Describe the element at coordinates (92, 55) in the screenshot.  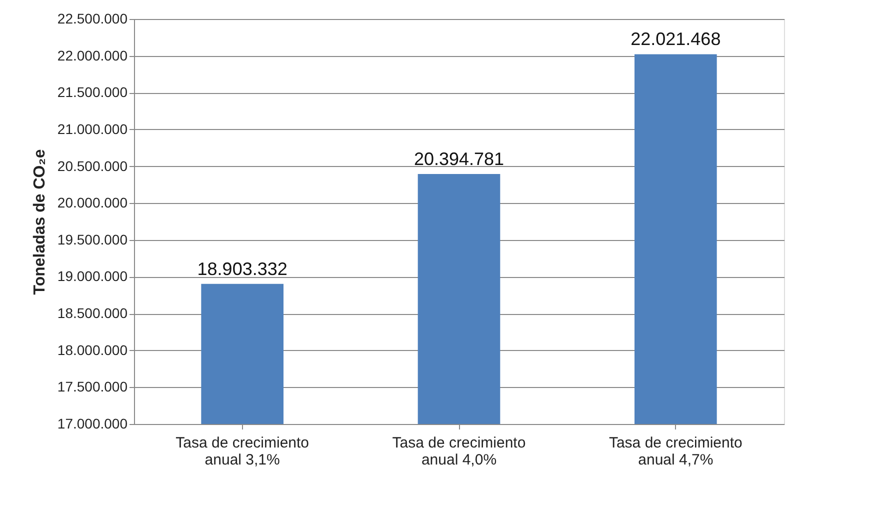
I see `y-tick-label: 22.000.000` at that location.